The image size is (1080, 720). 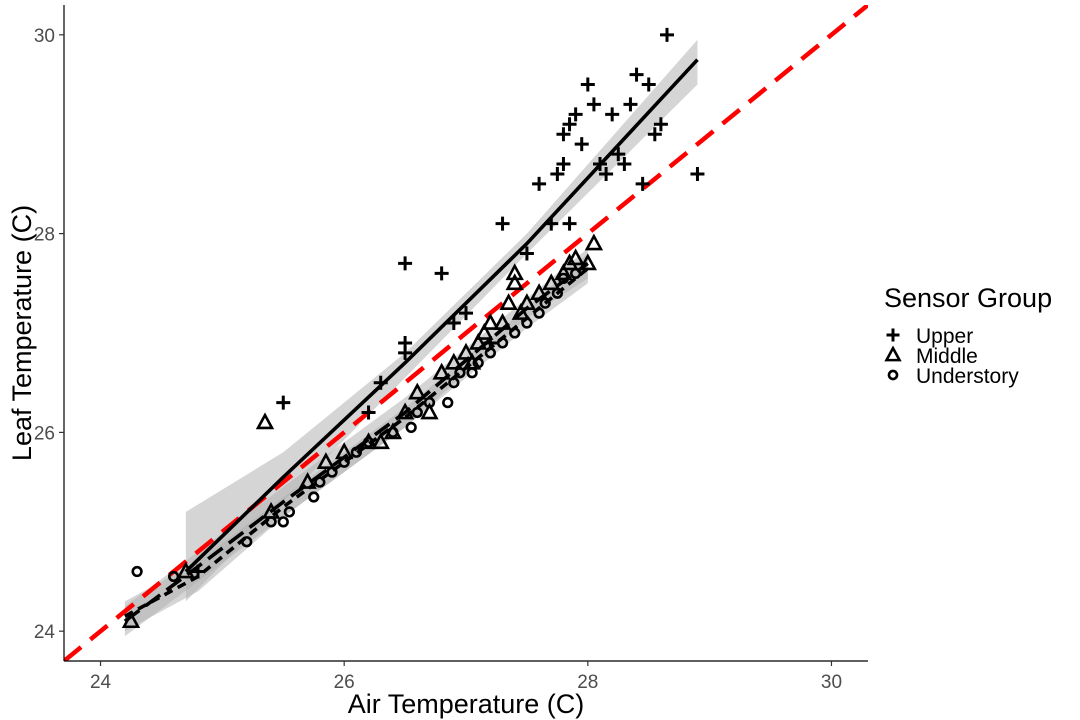 I want to click on x-tick-label: 30, so click(x=831, y=682).